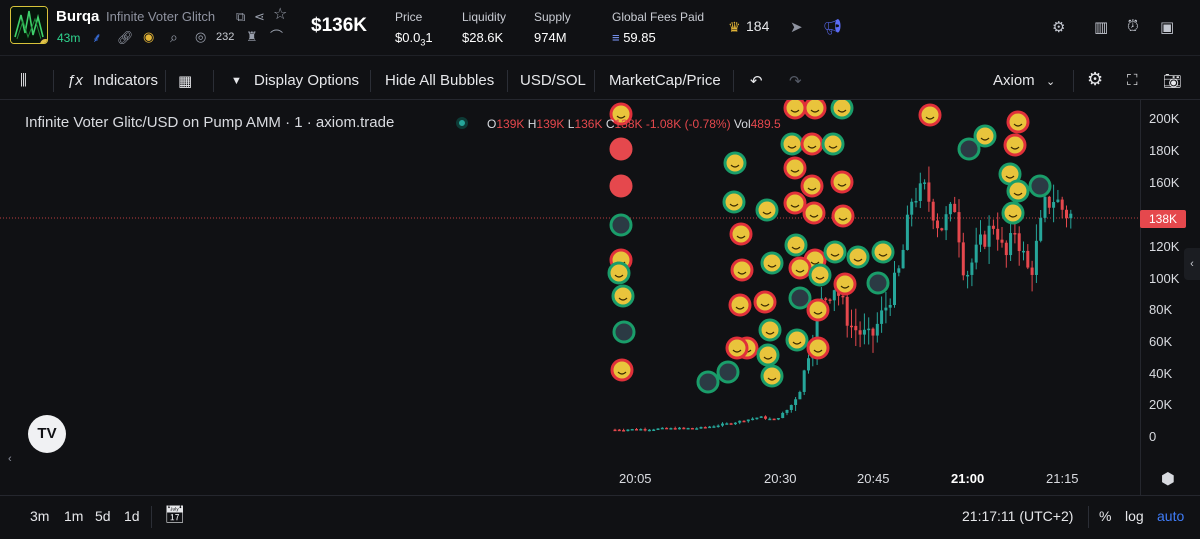  Describe the element at coordinates (1164, 118) in the screenshot. I see `y-tick: 200K` at that location.